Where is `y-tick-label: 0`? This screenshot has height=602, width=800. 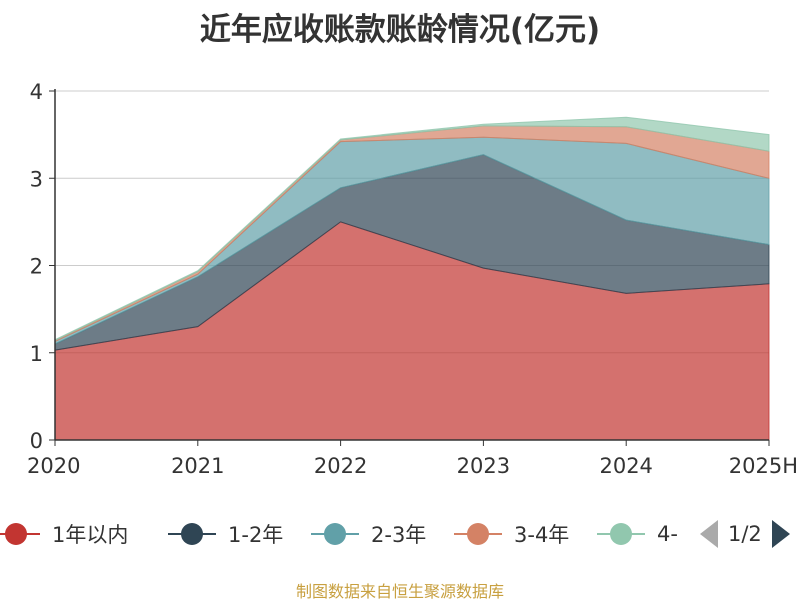
y-tick-label: 0 is located at coordinates (36, 441).